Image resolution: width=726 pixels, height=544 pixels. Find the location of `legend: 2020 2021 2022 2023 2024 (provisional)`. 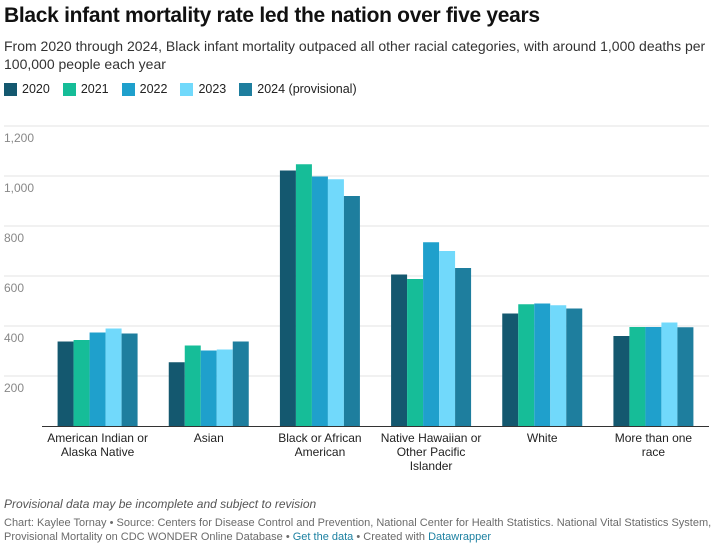

legend: 2020 2021 2022 2023 2024 (provisional) is located at coordinates (187, 89).